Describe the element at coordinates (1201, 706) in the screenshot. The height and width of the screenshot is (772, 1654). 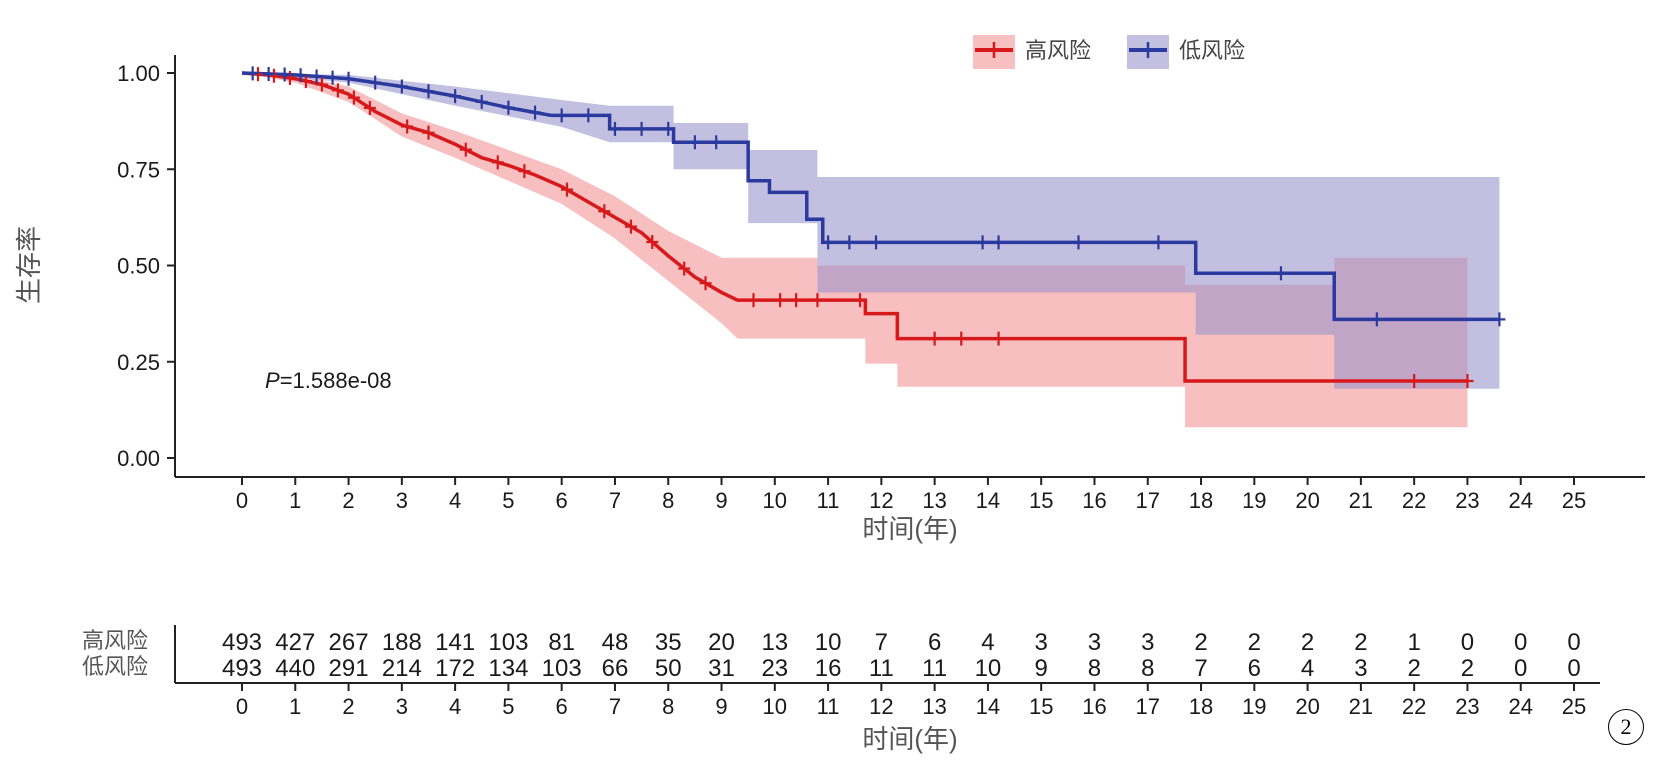
I see `risk-x-tick-label-18: 18` at that location.